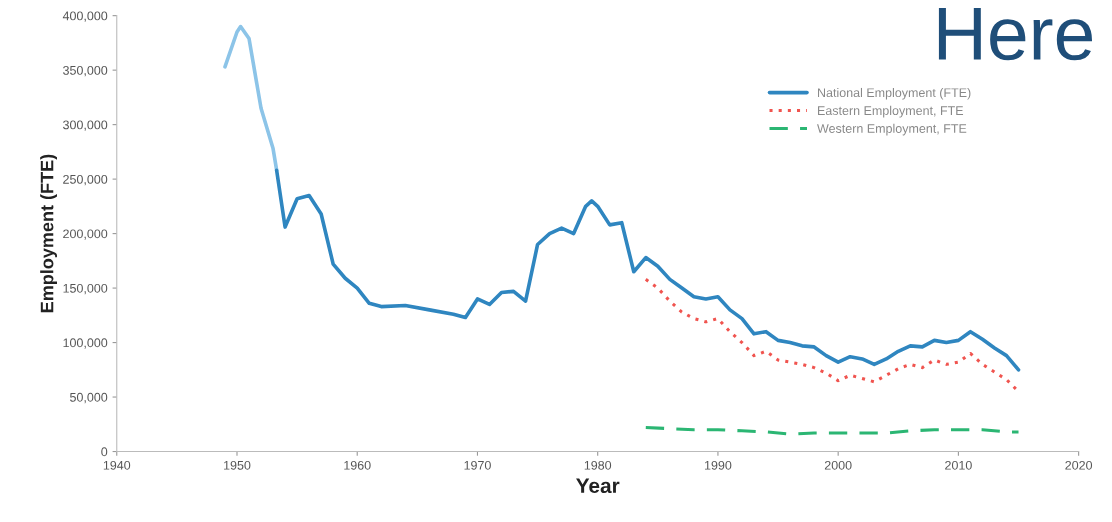 The height and width of the screenshot is (522, 1112). I want to click on y-tick-label: 400,000, so click(85, 16).